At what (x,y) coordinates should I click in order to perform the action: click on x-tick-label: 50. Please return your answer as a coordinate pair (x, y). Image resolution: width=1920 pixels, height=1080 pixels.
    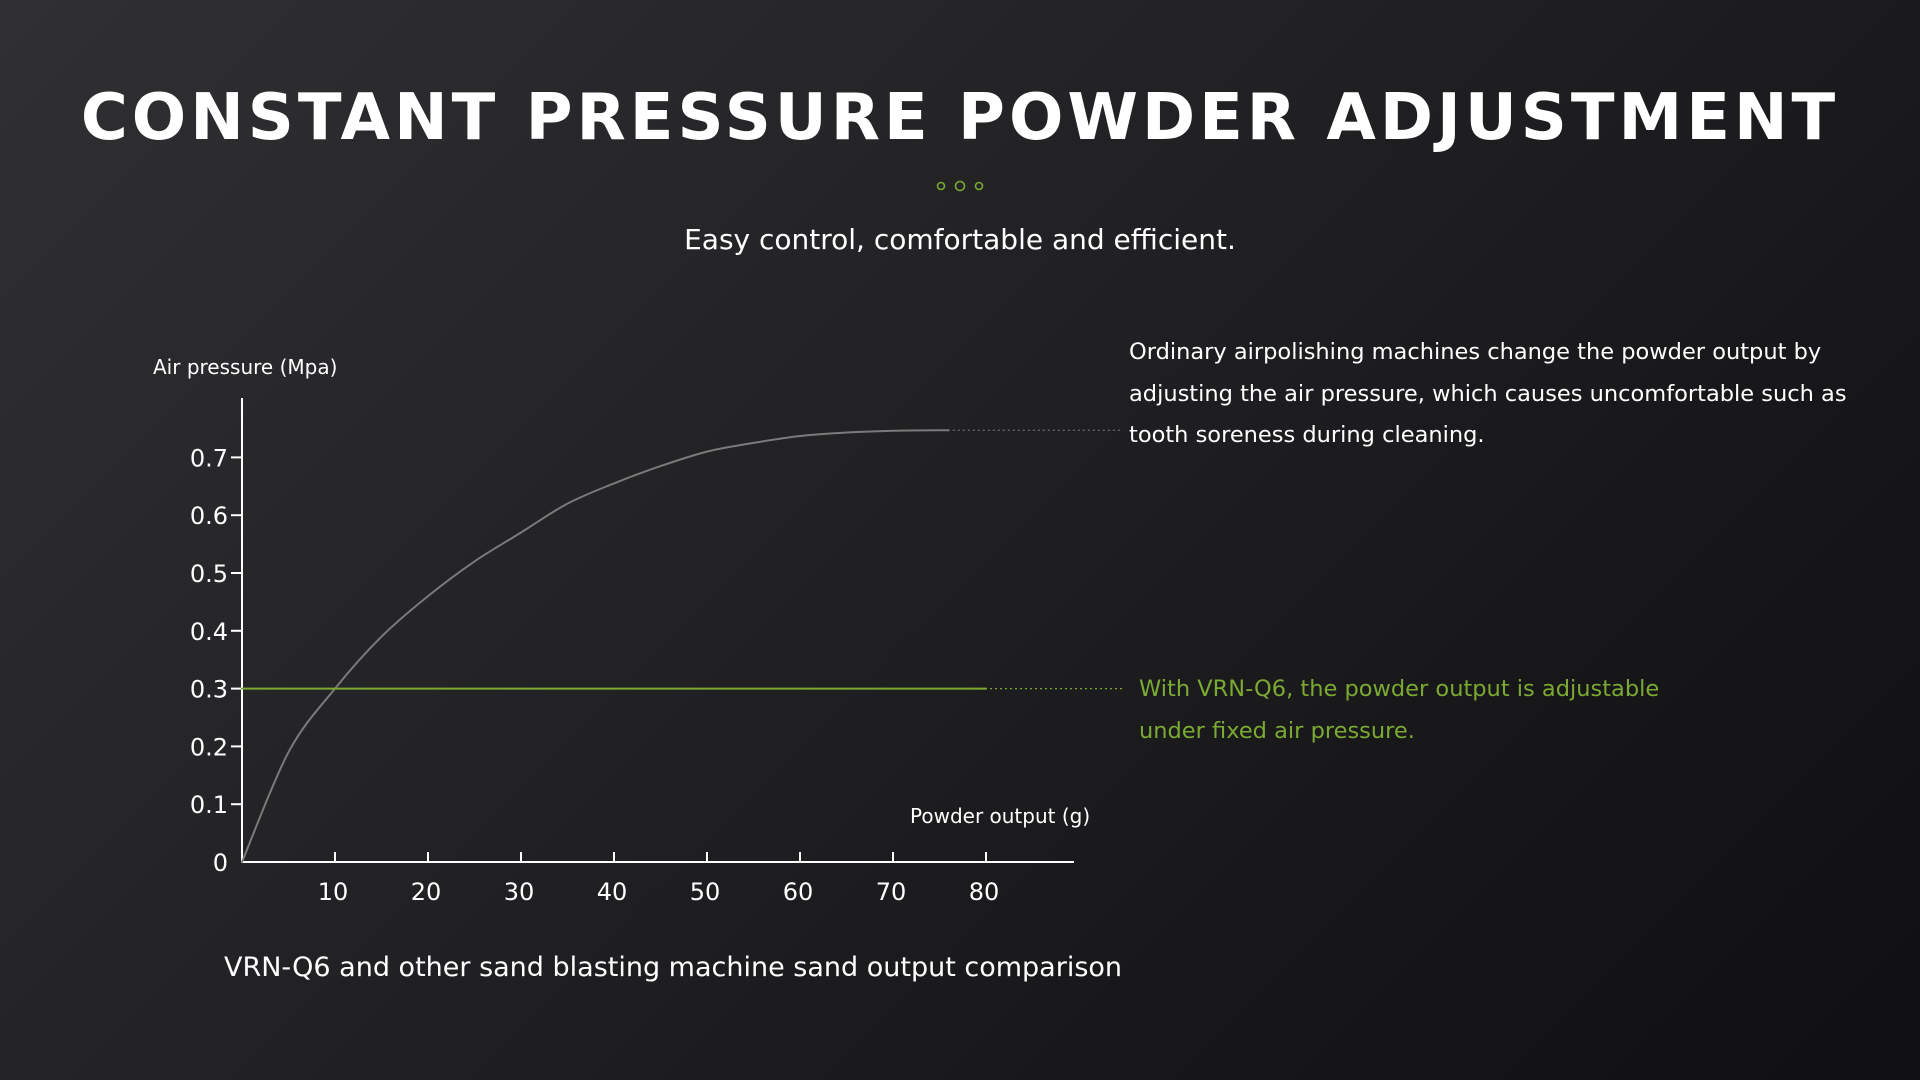
    Looking at the image, I should click on (705, 892).